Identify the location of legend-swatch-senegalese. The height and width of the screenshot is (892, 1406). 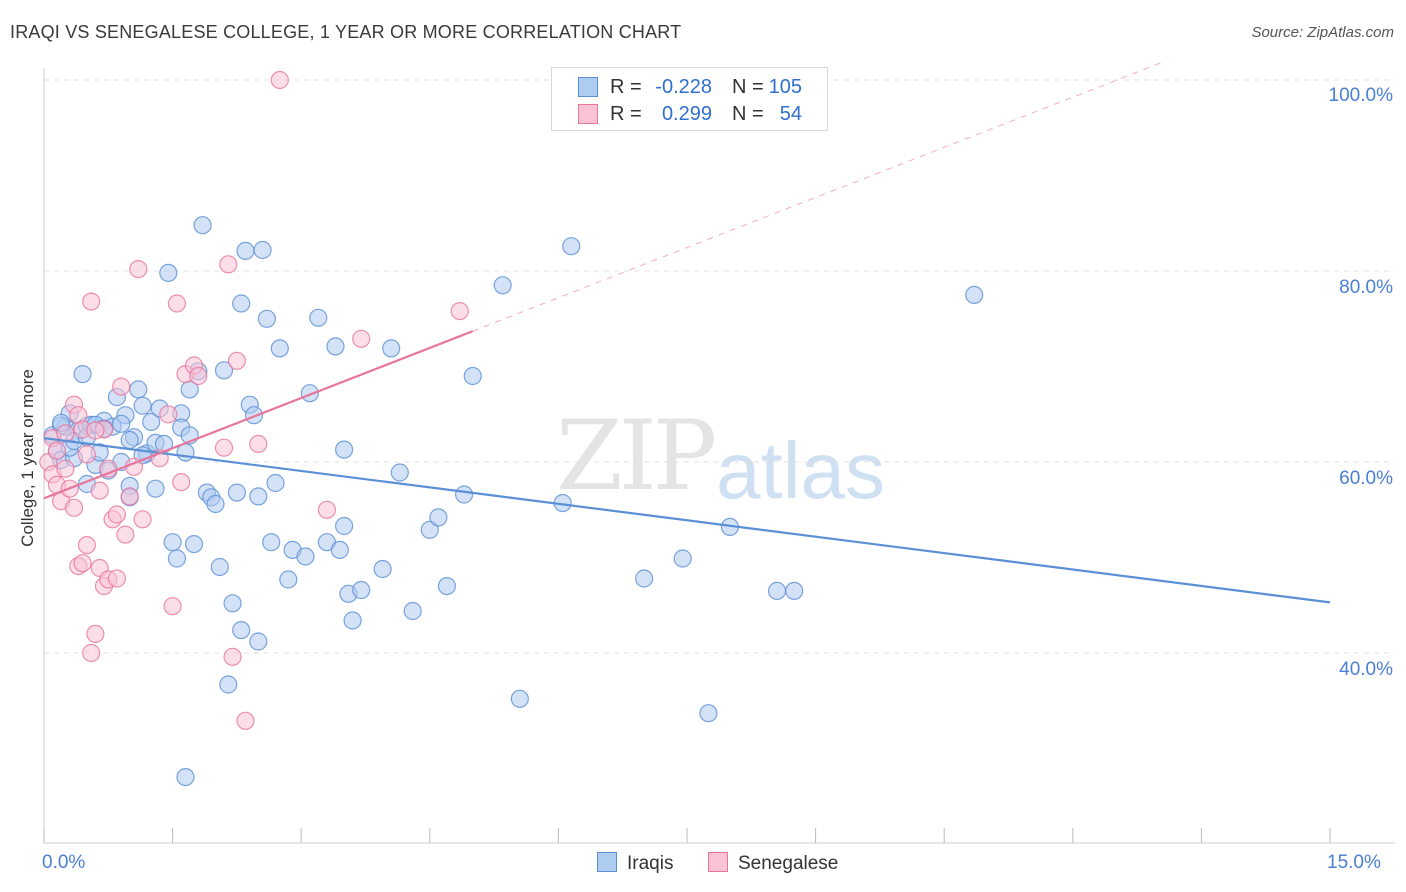
(718, 862).